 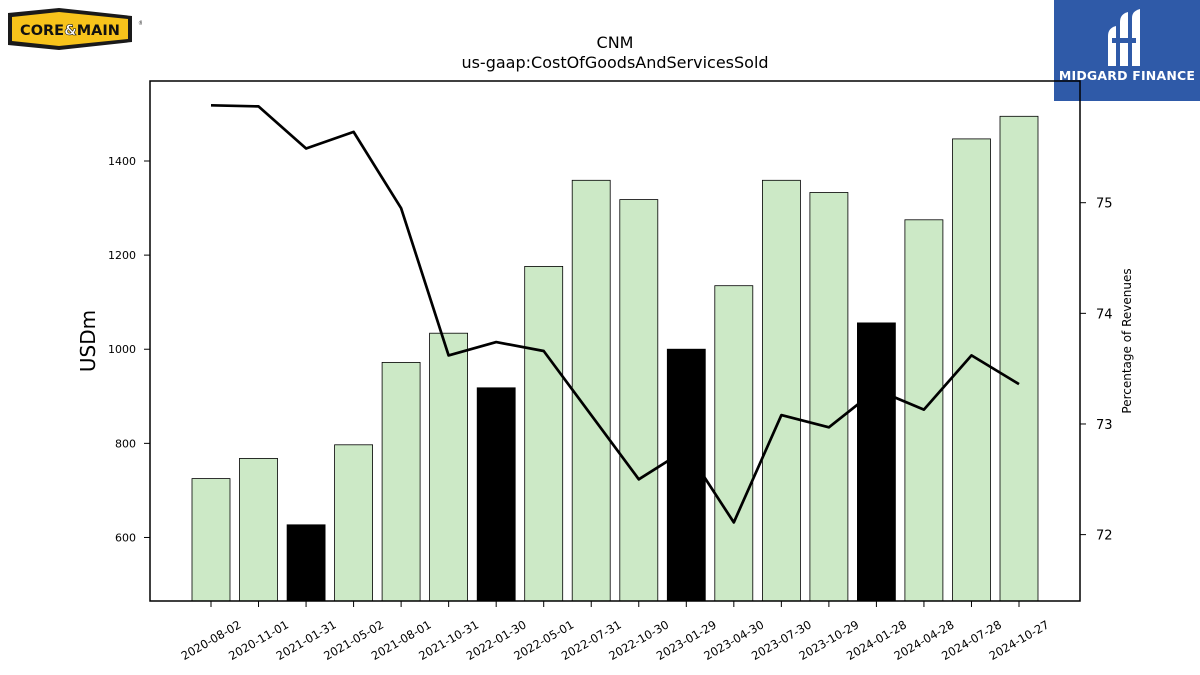 I want to click on midgard-emblem-icon, so click(x=1124, y=37).